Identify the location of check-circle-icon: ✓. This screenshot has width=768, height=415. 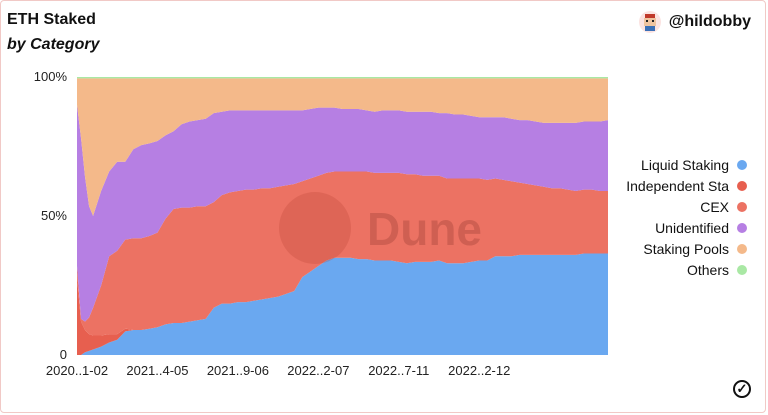
(742, 389).